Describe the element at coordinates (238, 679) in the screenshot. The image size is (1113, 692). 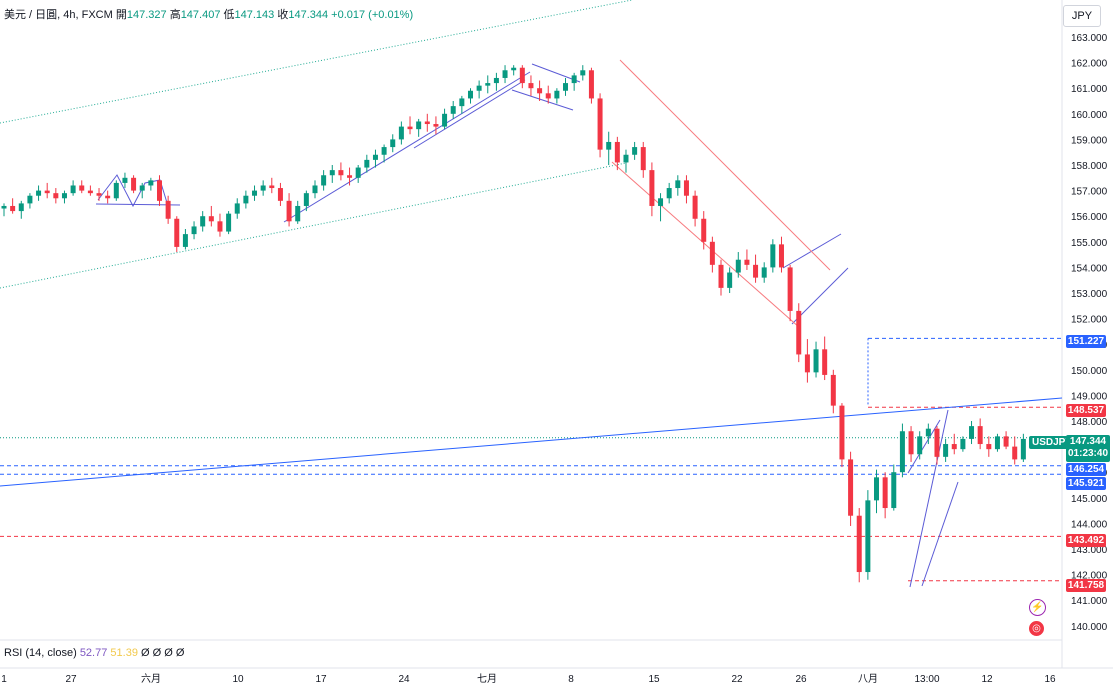
I see `x-tick-label: 10` at that location.